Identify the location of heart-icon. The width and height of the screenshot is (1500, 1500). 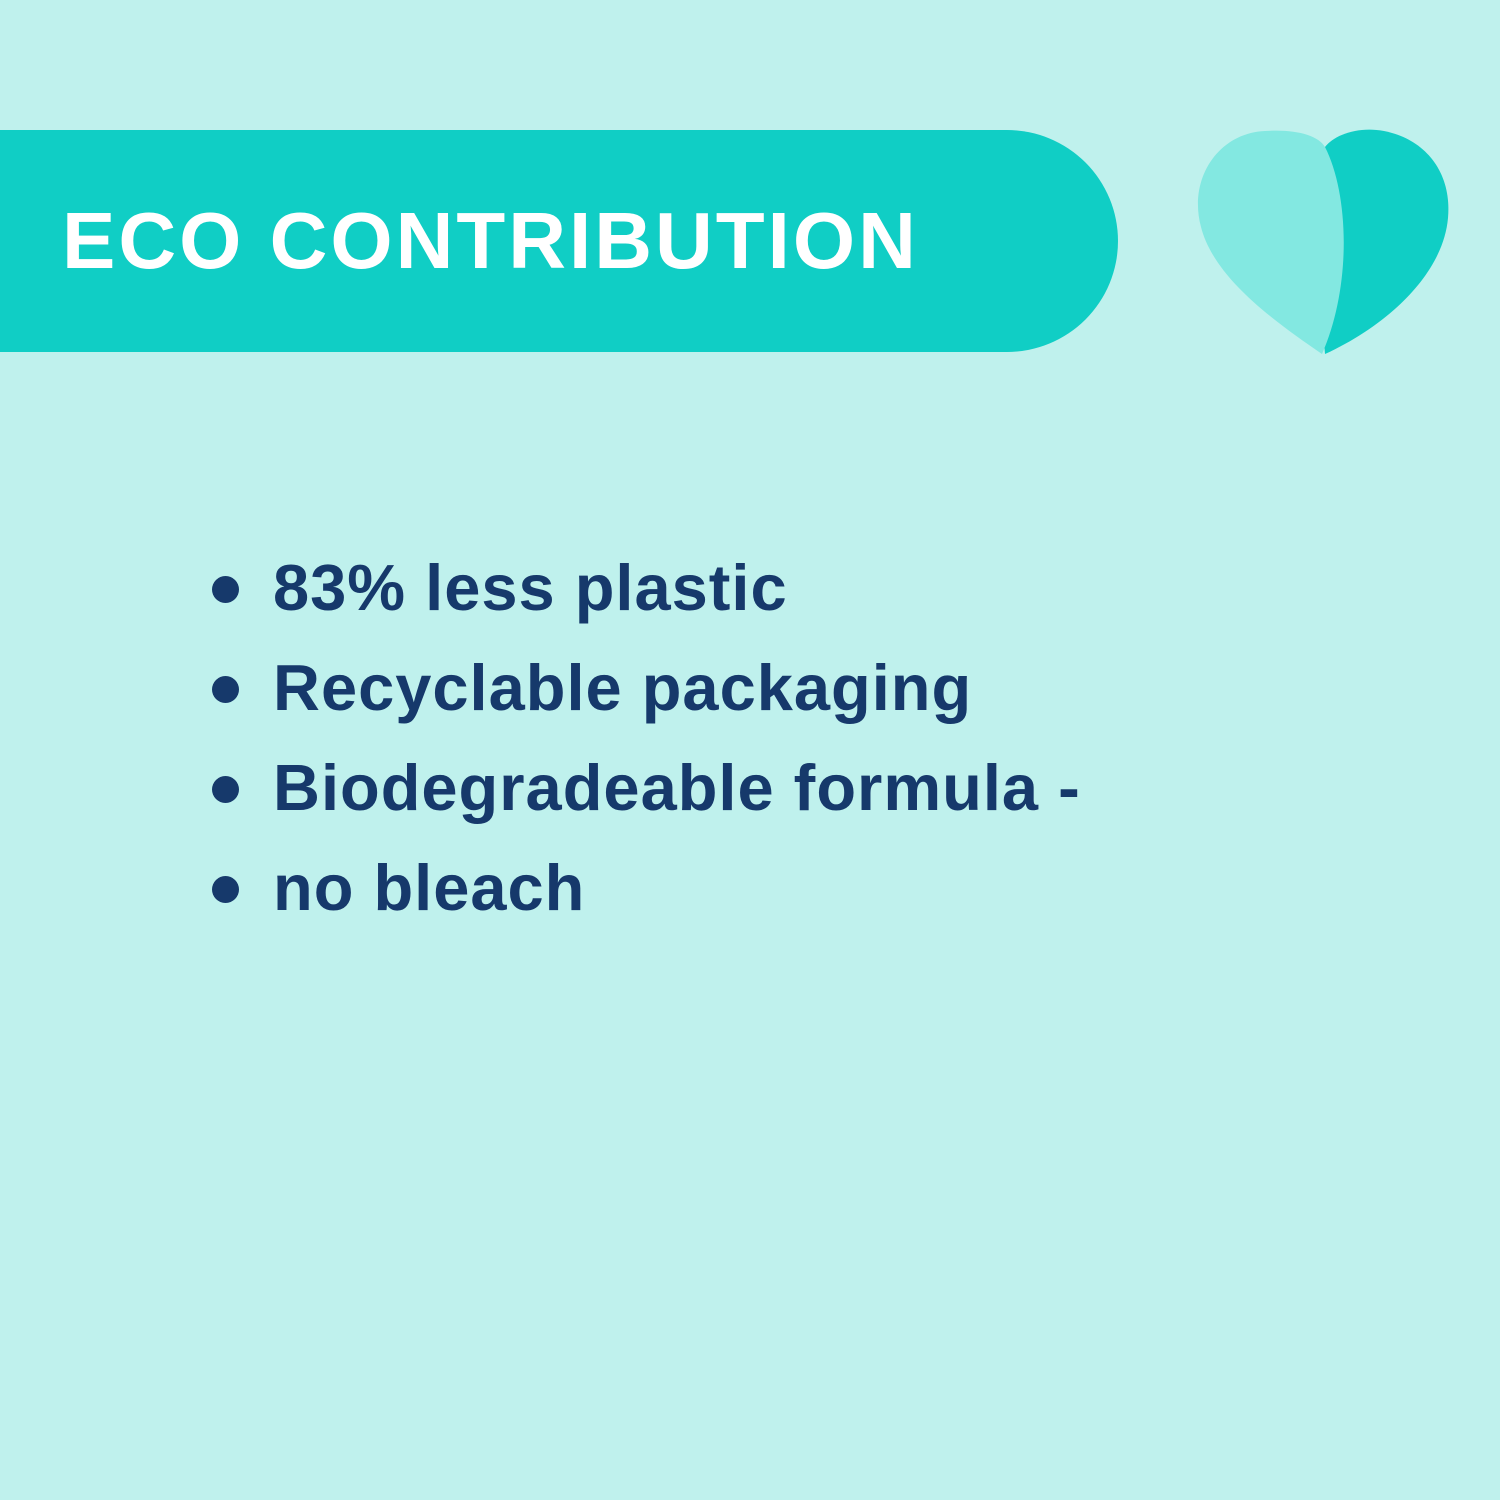
(1323, 241).